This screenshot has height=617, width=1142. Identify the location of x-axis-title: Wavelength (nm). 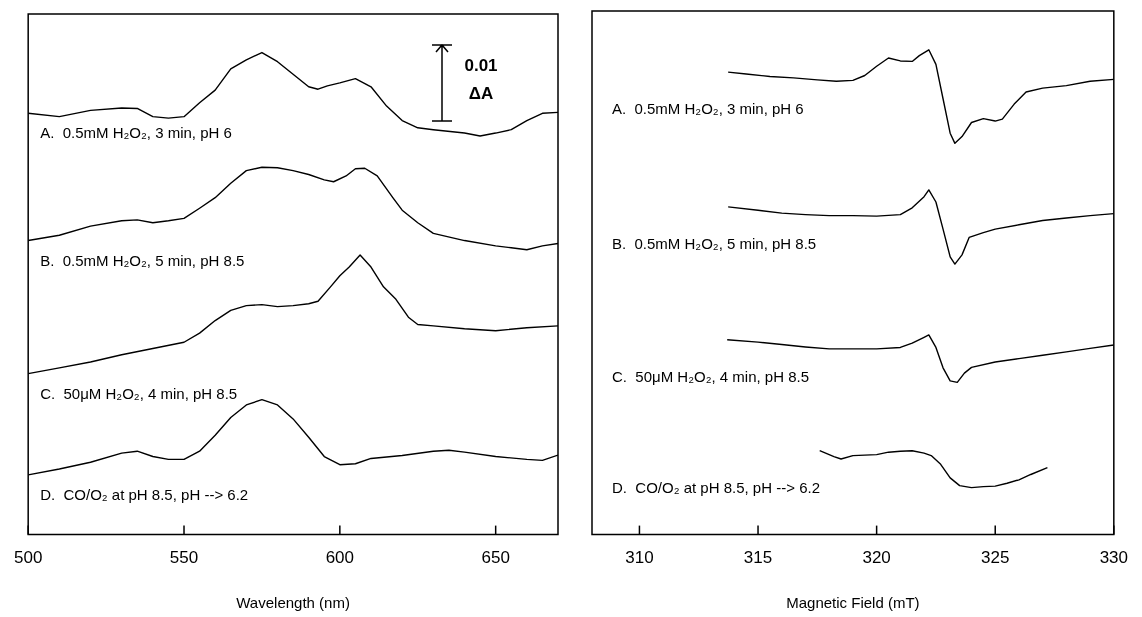
(293, 603).